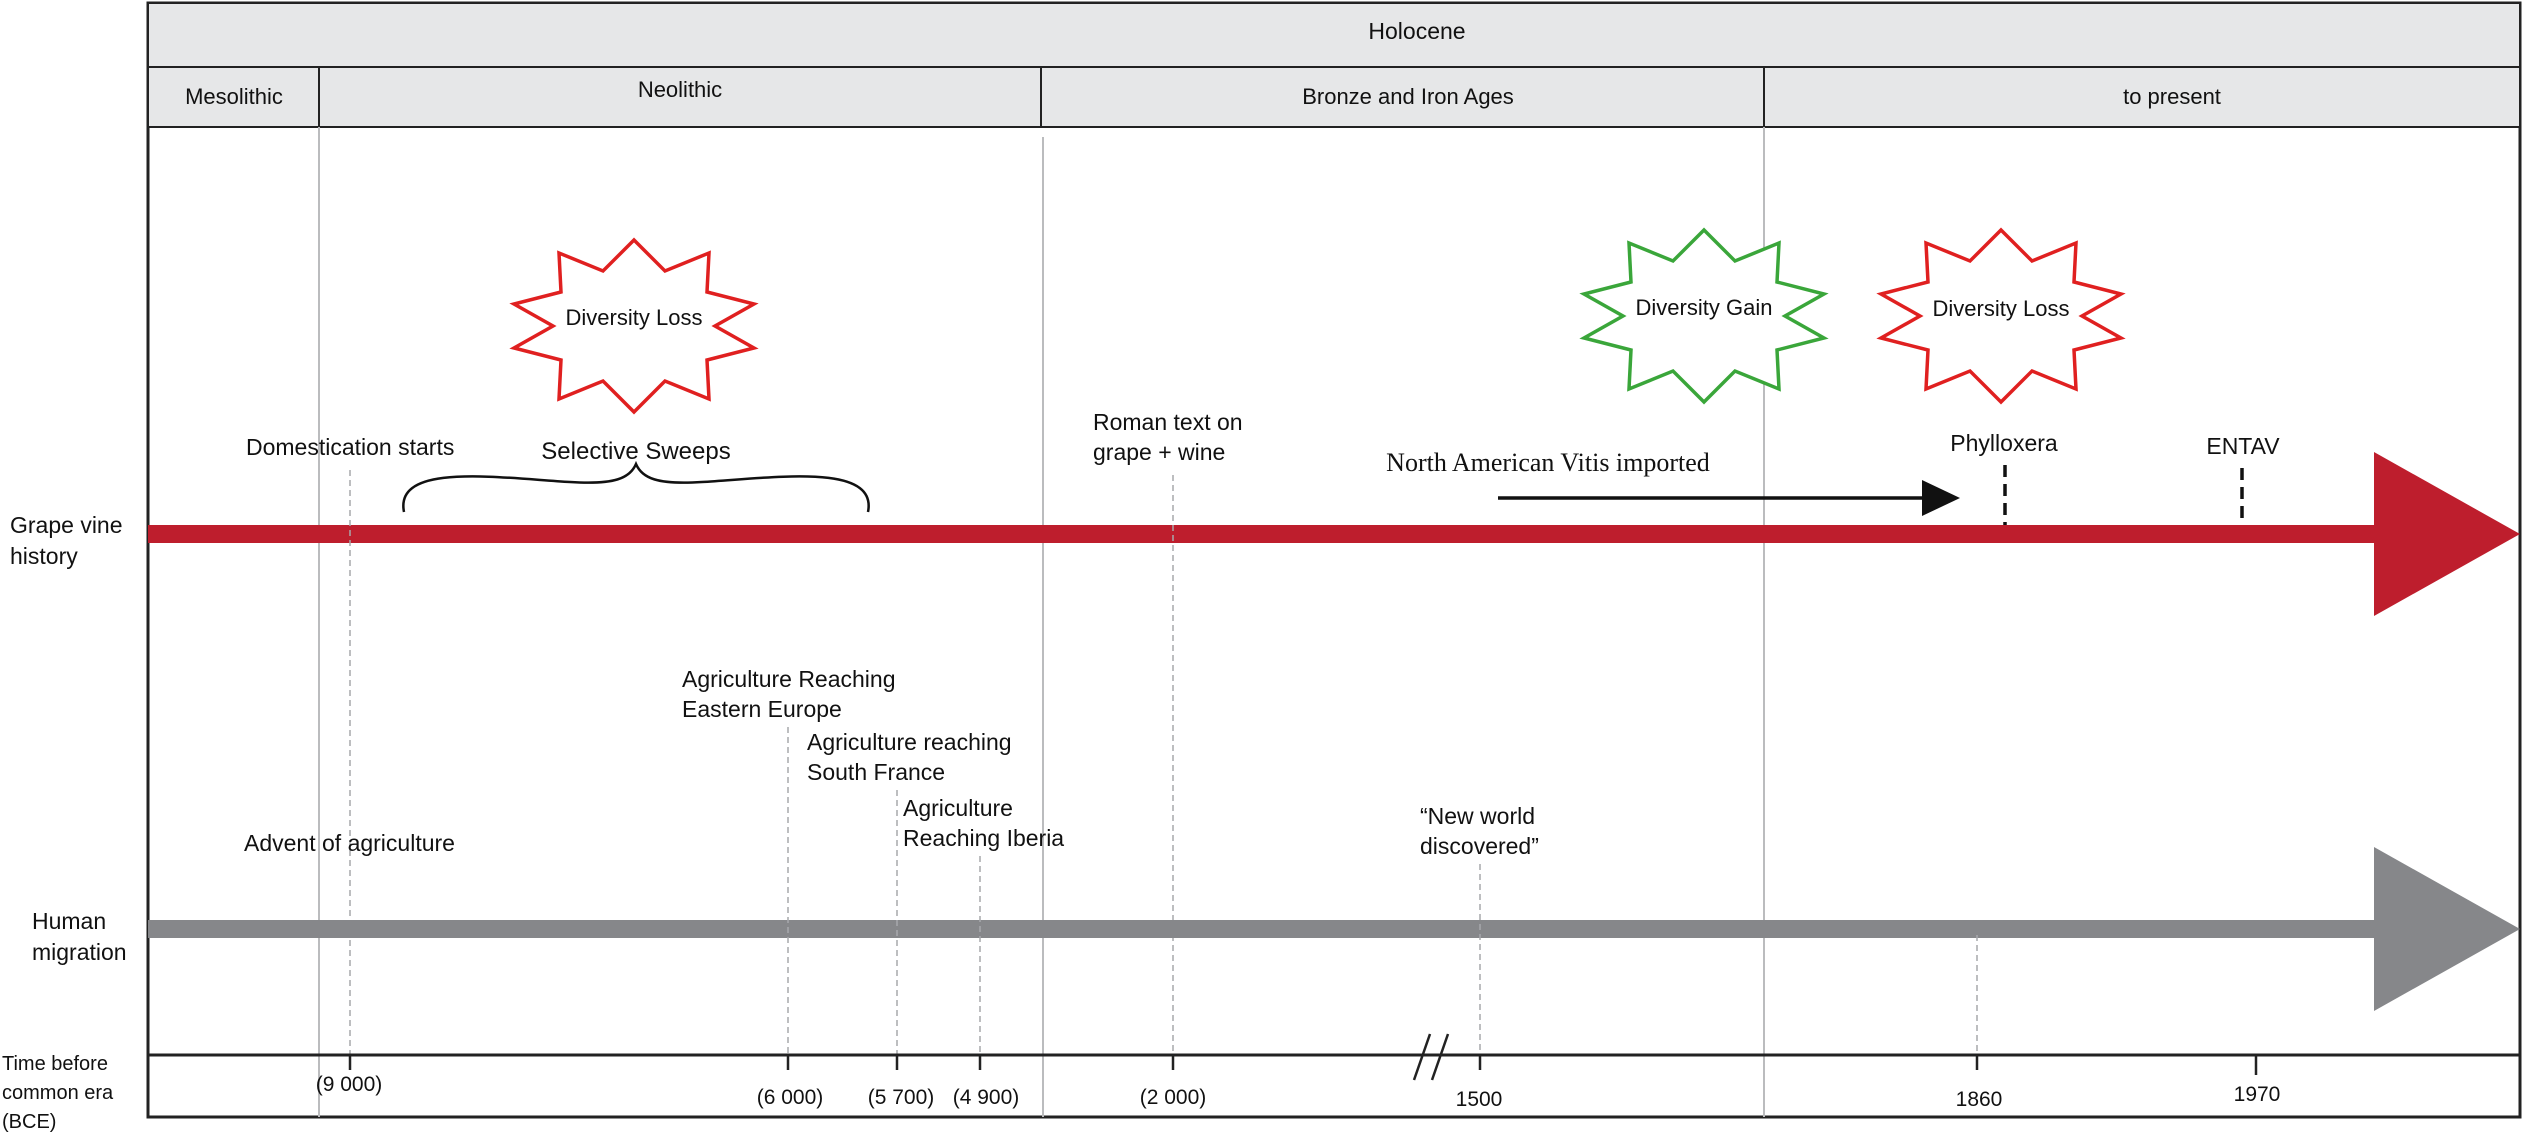 This screenshot has width=2524, height=1146. Describe the element at coordinates (1173, 1097) in the screenshot. I see `time-tick-label: (2 000)` at that location.